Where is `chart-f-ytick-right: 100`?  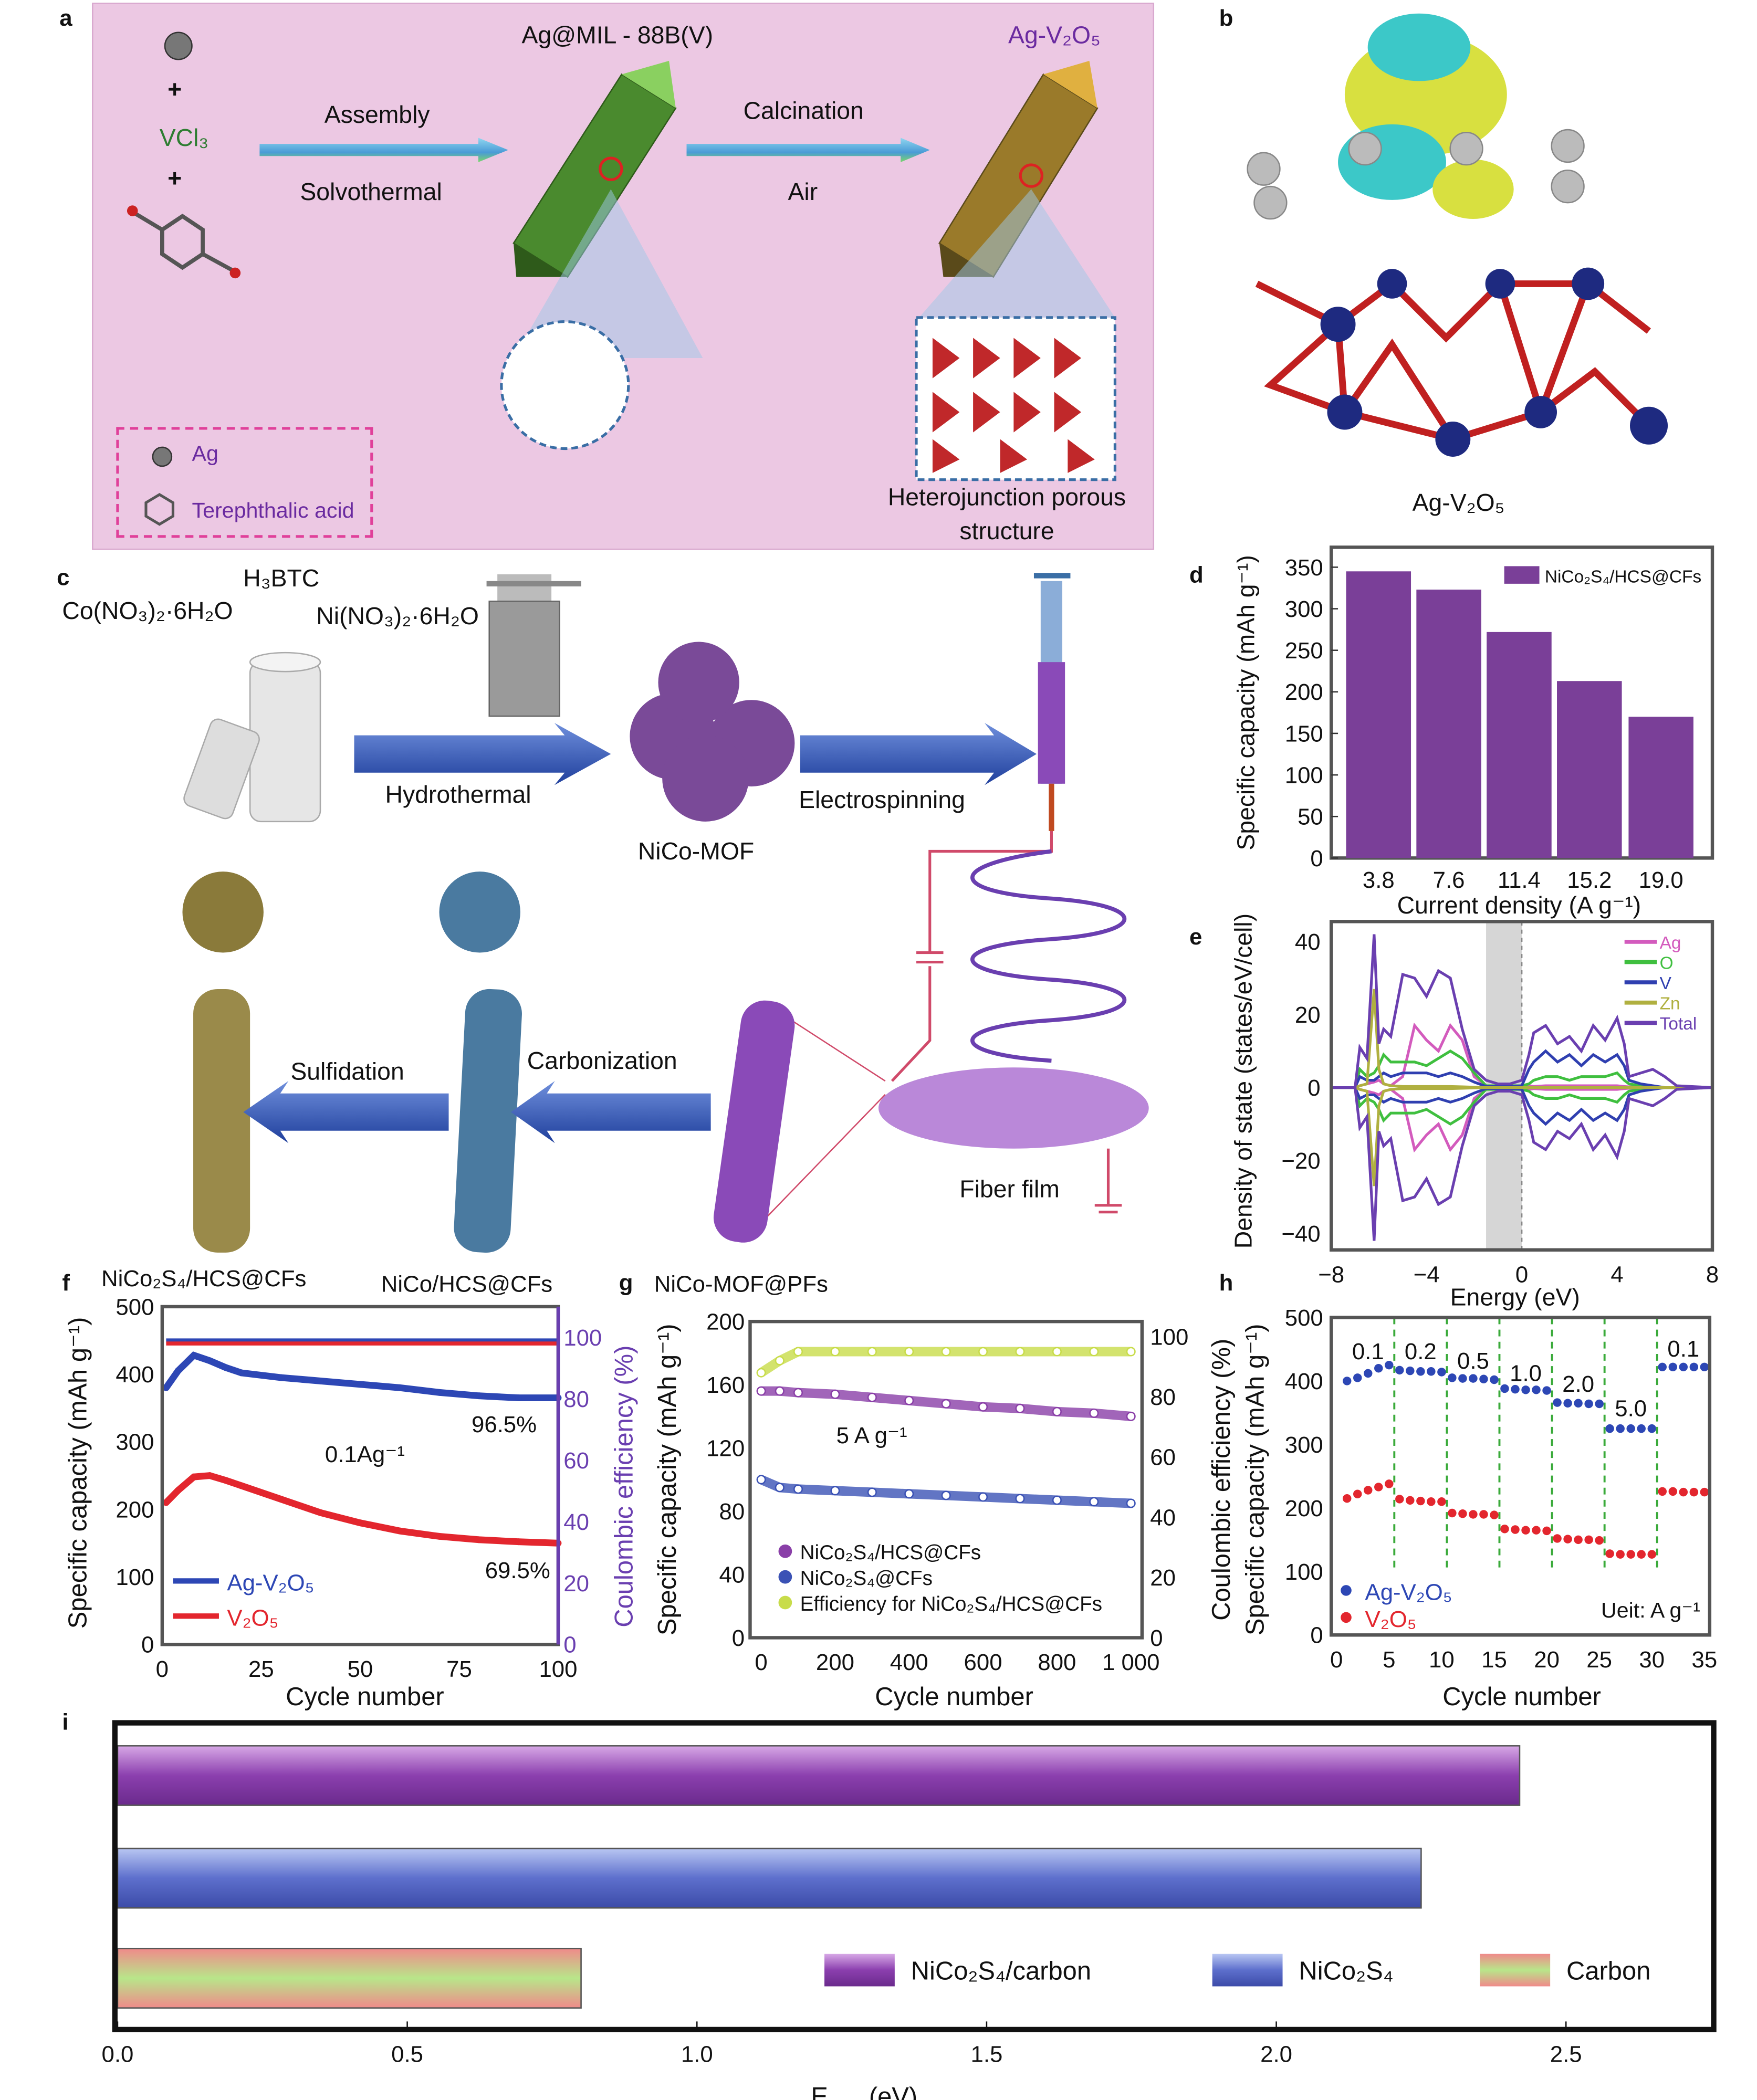
chart-f-ytick-right: 100 is located at coordinates (582, 1338).